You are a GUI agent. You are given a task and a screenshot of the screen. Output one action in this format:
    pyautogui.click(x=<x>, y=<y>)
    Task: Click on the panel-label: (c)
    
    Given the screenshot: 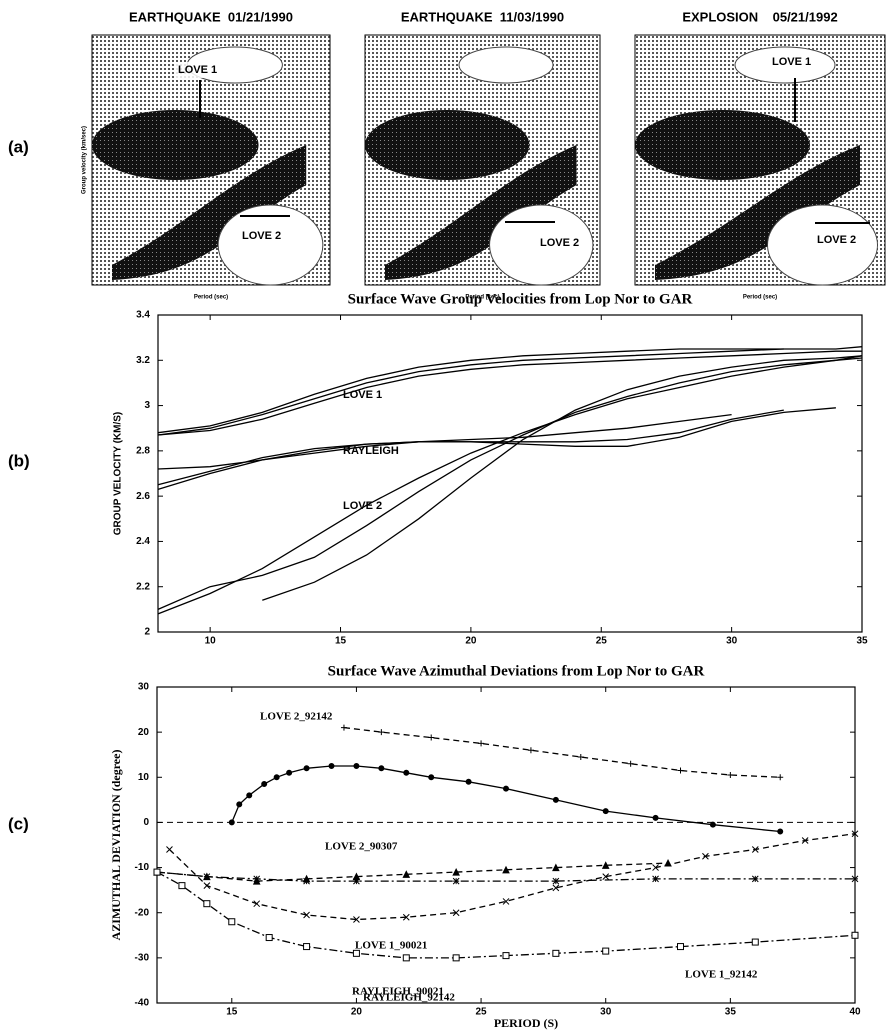 What is the action you would take?
    pyautogui.click(x=18, y=823)
    